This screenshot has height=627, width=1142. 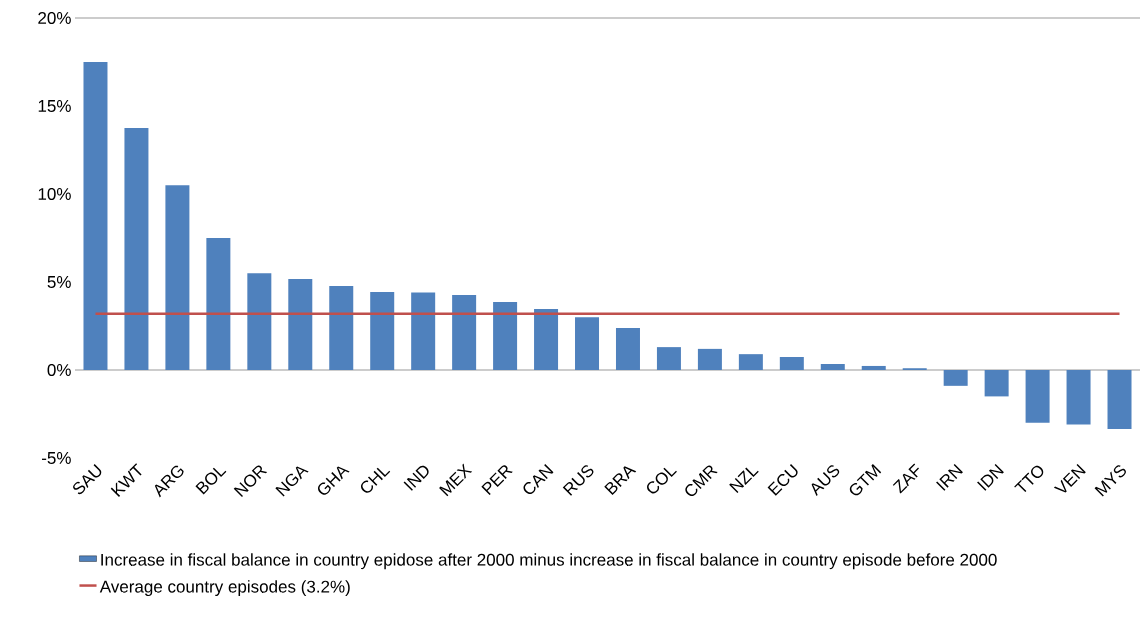 I want to click on x-tick-label: IND, so click(x=416, y=478).